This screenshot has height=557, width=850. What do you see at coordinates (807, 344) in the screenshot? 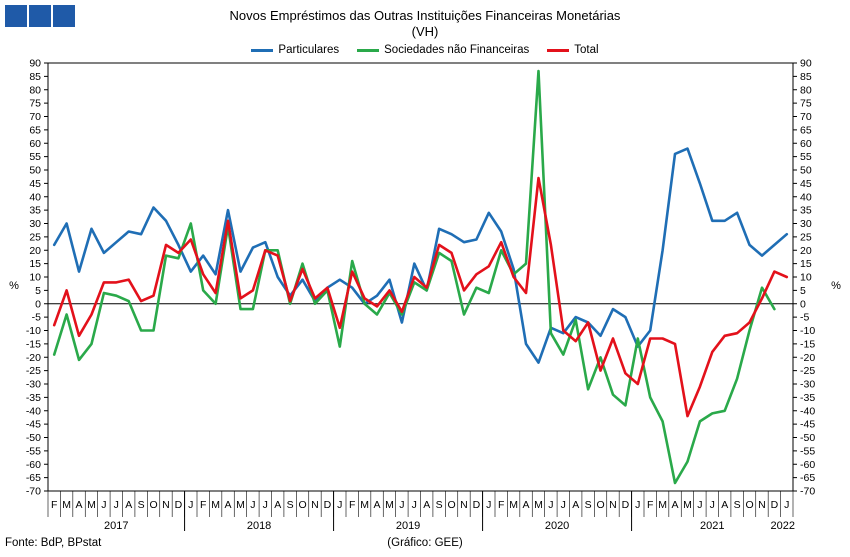
I see `y-tick-label-right: -15` at bounding box center [807, 344].